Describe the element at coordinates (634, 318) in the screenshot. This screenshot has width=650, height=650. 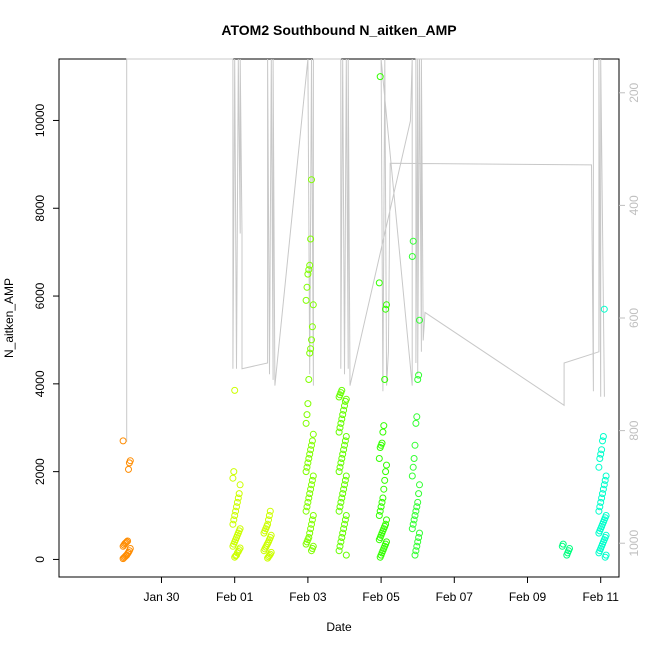
I see `y2-tick-label: 600` at that location.